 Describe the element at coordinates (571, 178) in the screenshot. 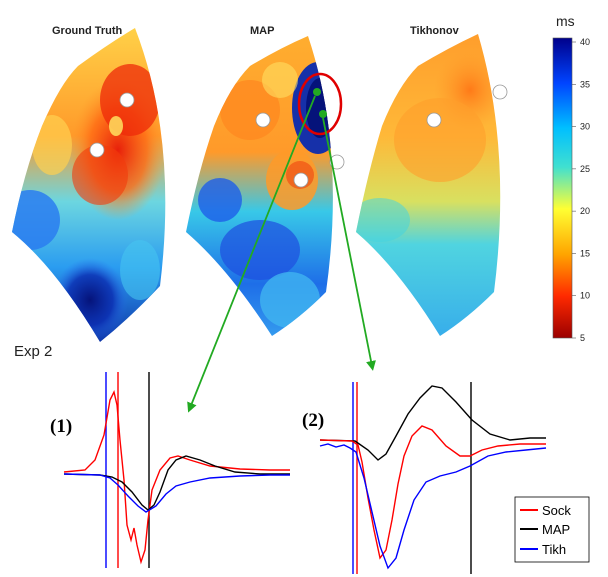

I see `colorbar: ms 40 35 30 25 20 15 10 5` at that location.